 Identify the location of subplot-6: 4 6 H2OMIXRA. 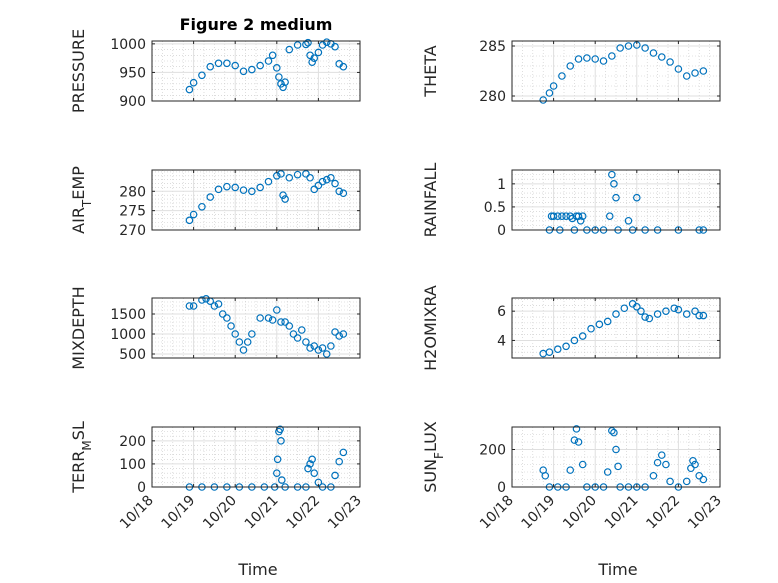
(571, 328).